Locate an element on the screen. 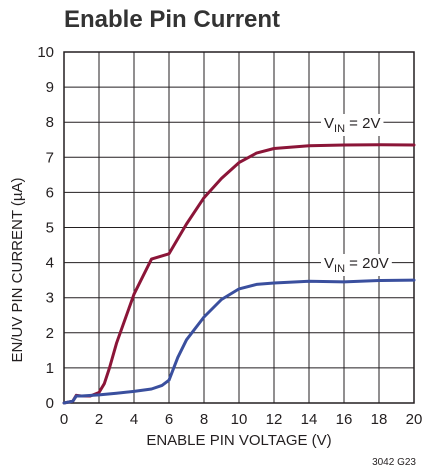 The image size is (426, 471). series-label-vin20: VIN = 20V is located at coordinates (356, 265).